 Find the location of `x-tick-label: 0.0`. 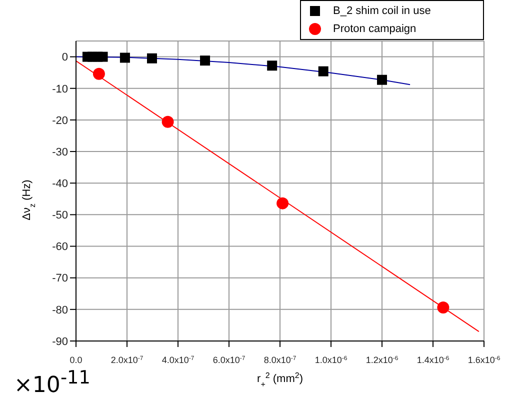

x-tick-label: 0.0 is located at coordinates (76, 360).